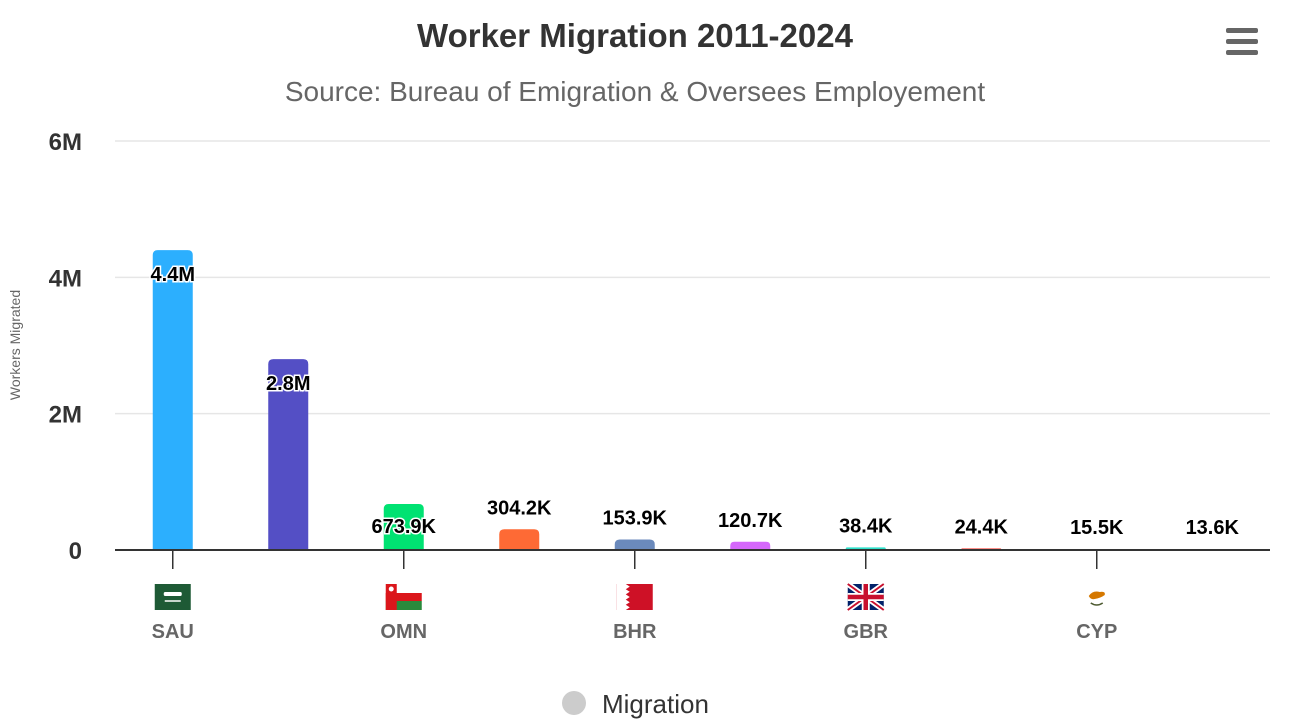 Image resolution: width=1292 pixels, height=725 pixels. I want to click on x-tick-label: SAU, so click(173, 632).